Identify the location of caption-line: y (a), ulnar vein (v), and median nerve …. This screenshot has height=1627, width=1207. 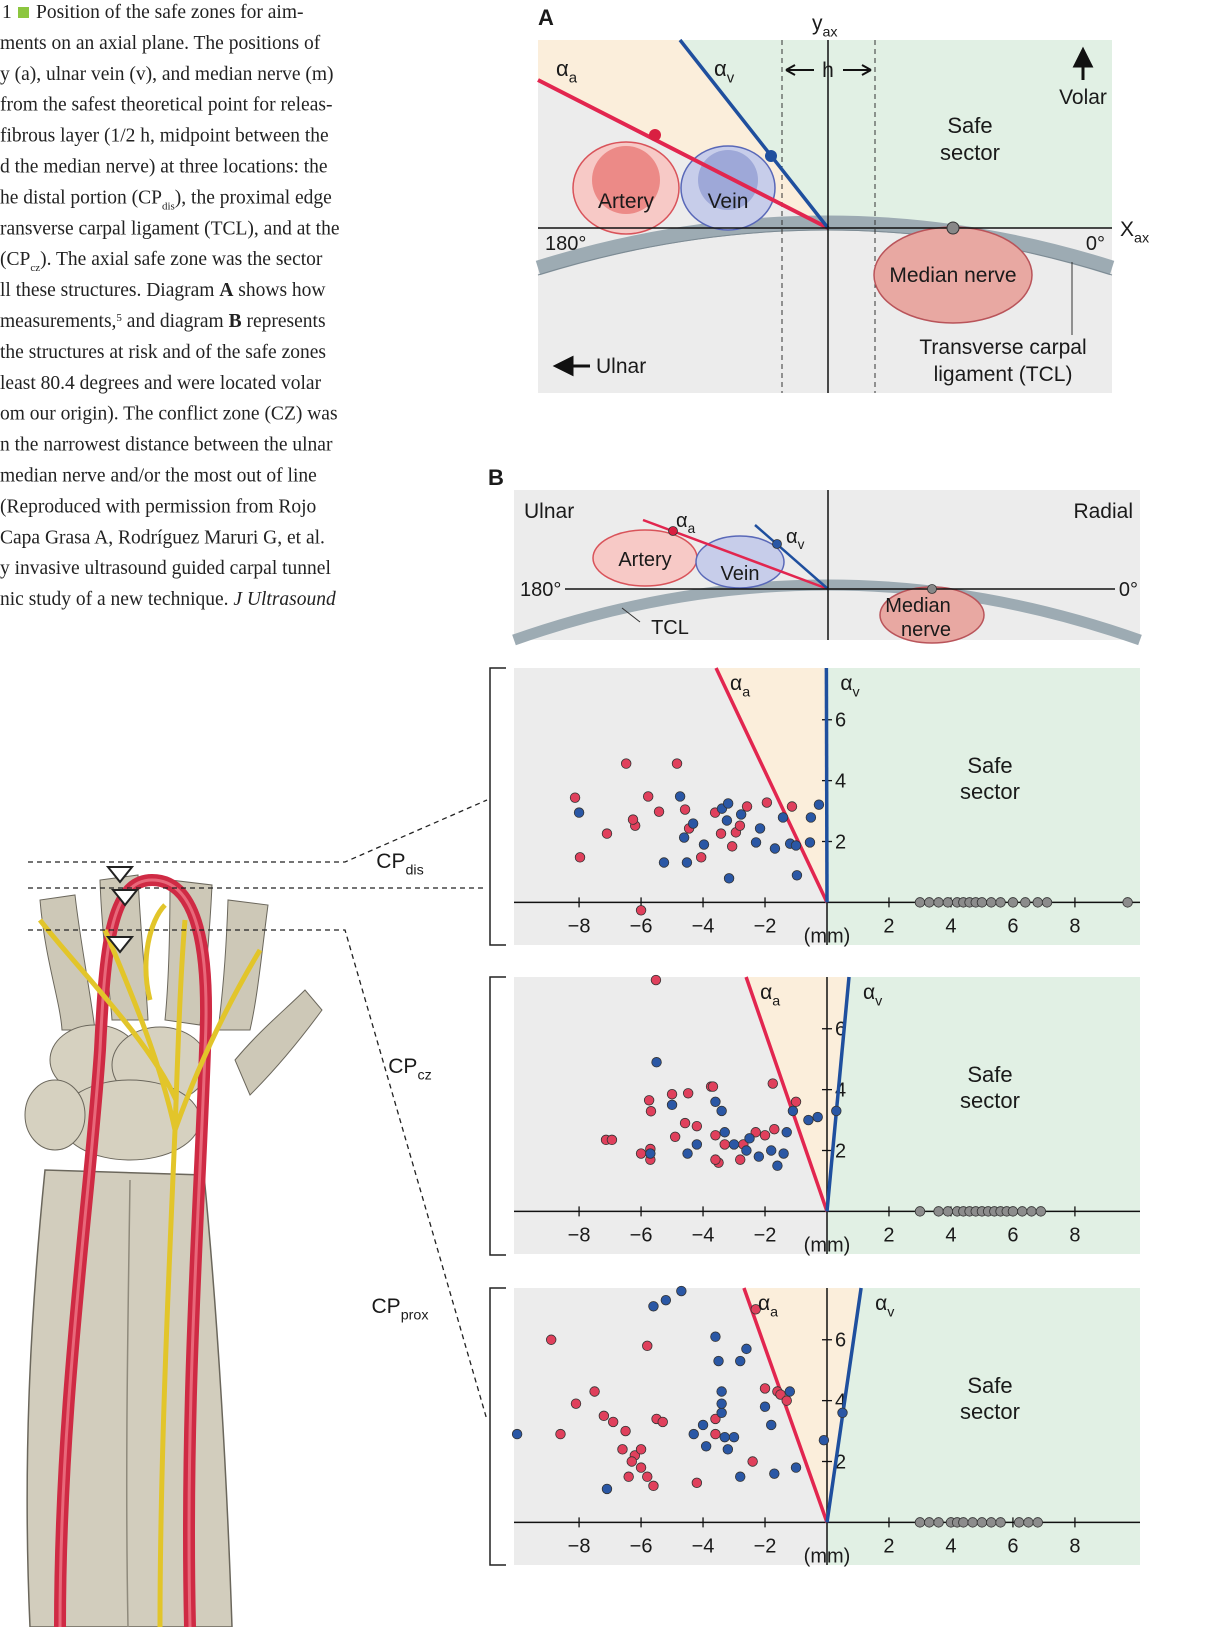
(167, 74).